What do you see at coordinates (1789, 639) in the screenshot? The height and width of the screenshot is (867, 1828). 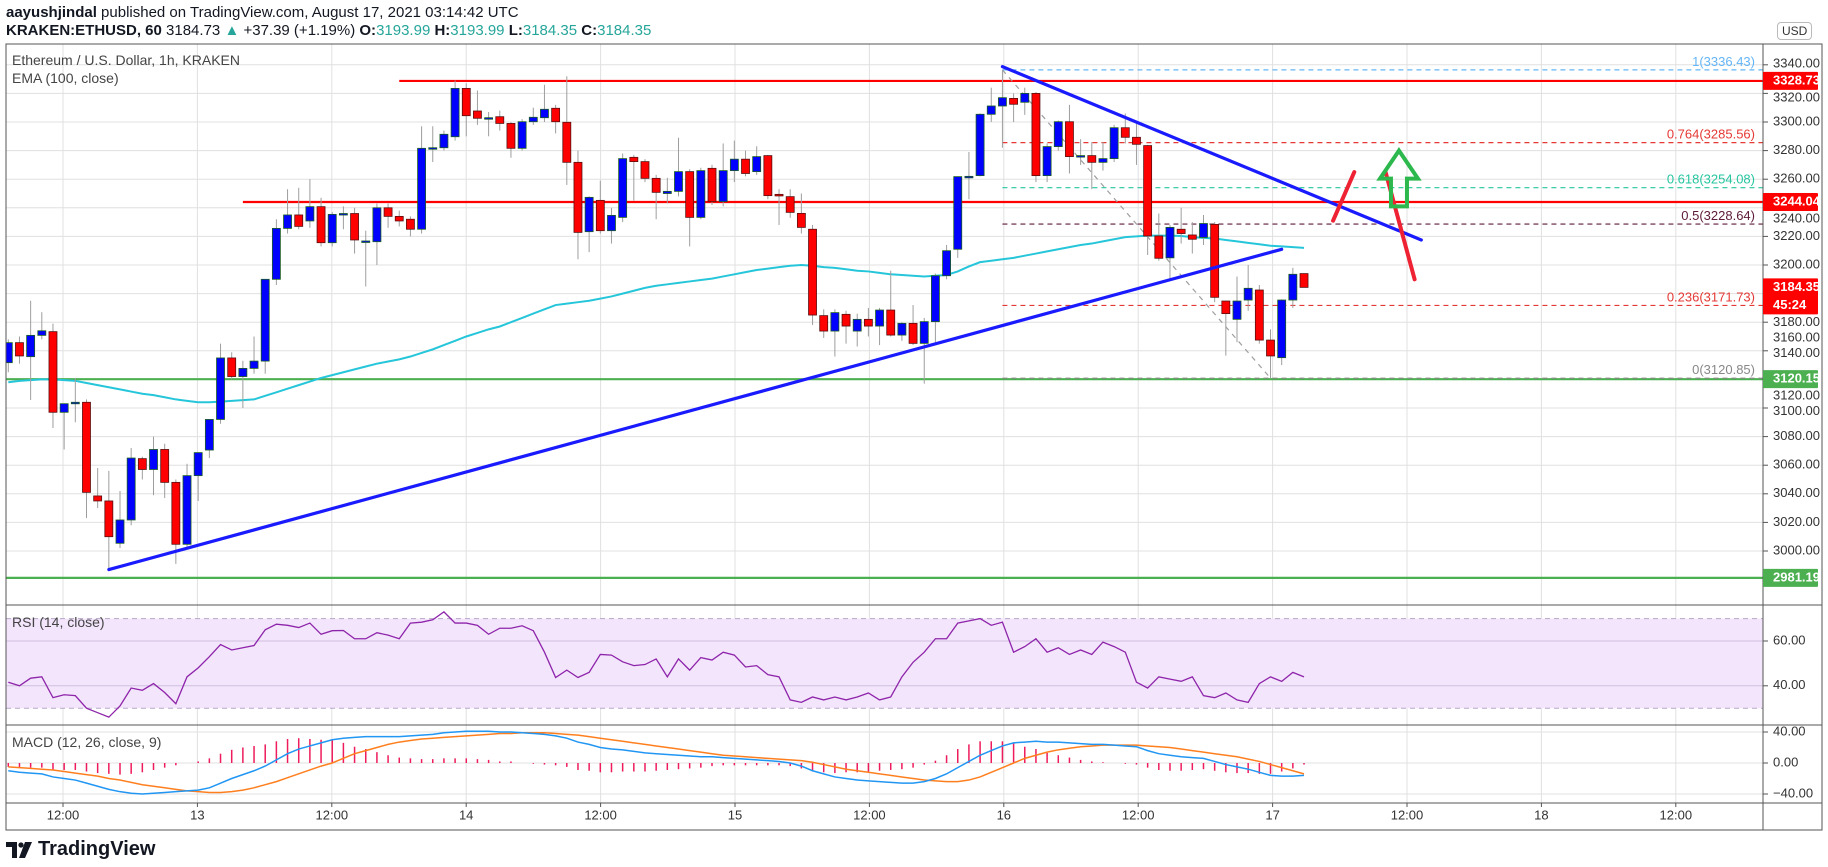 I see `rsi-tick-label: 60.00` at bounding box center [1789, 639].